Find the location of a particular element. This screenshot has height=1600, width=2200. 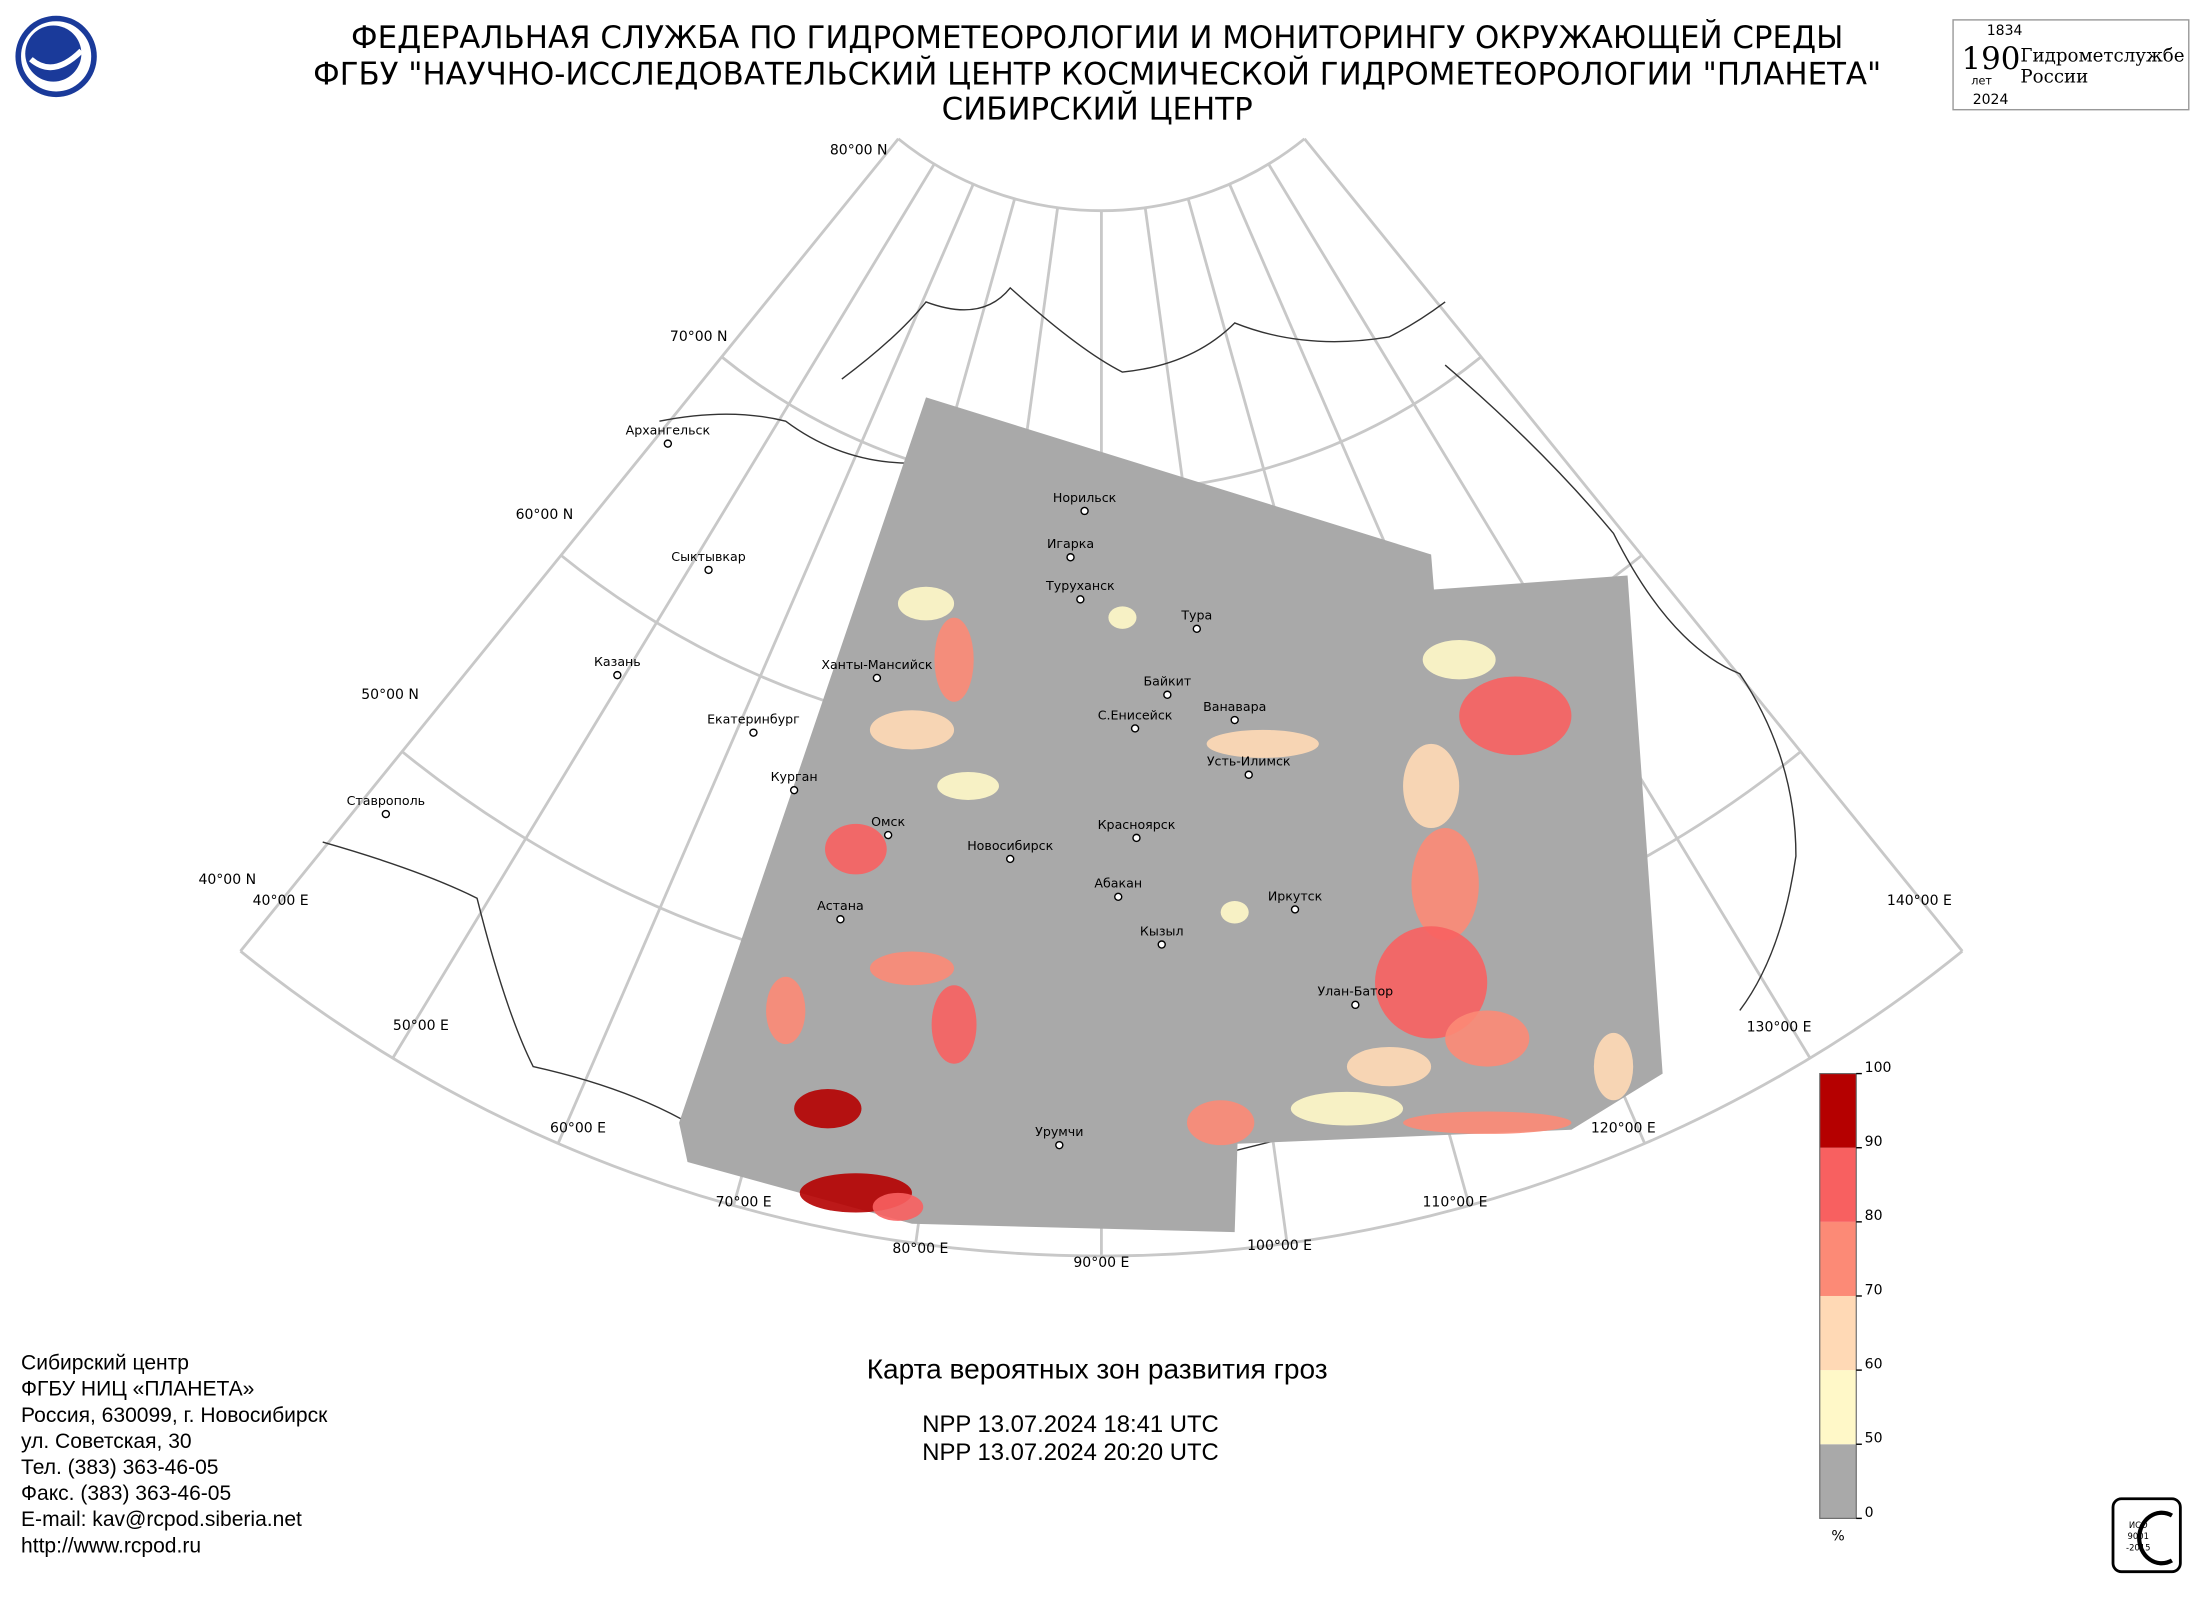

city-label: Урумчи is located at coordinates (1059, 1131).